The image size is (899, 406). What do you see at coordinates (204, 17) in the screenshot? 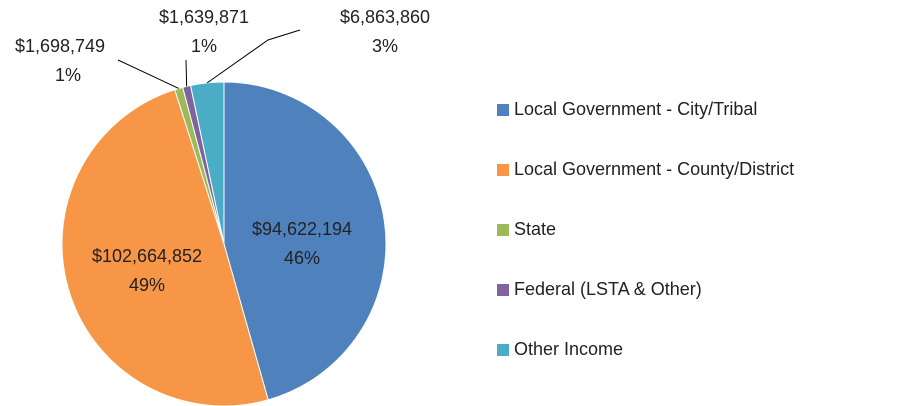
I see `data-label: $1,639,871` at bounding box center [204, 17].